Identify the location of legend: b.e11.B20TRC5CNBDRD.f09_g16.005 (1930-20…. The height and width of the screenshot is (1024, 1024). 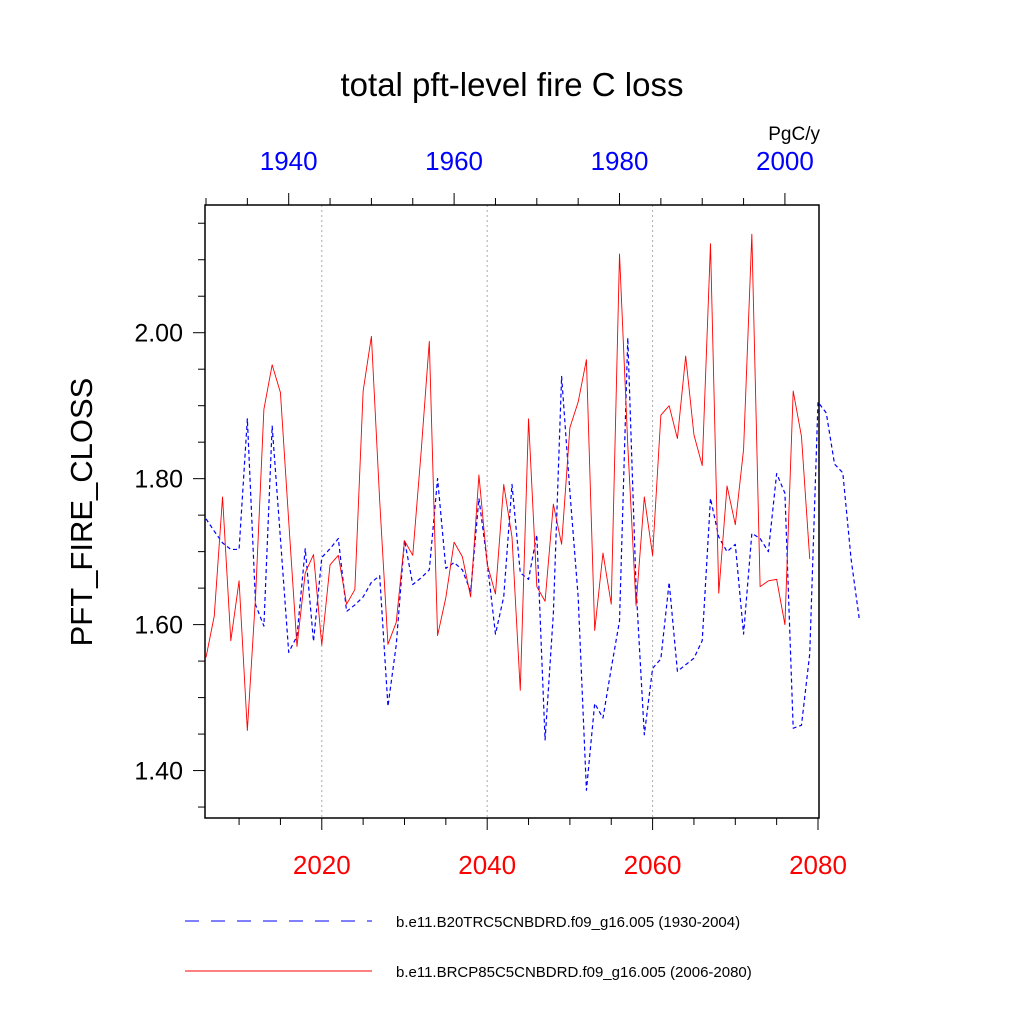
(468, 947).